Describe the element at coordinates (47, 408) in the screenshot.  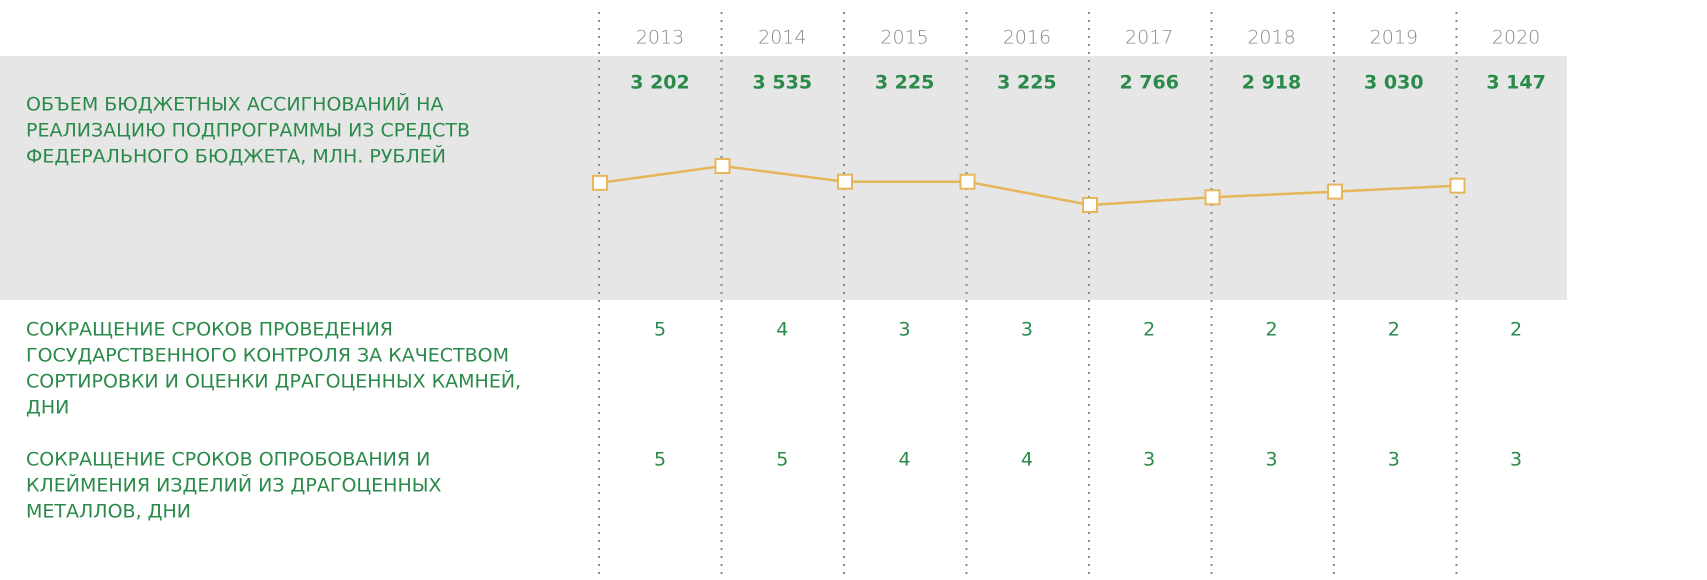
I see `row-label: ДНИ` at that location.